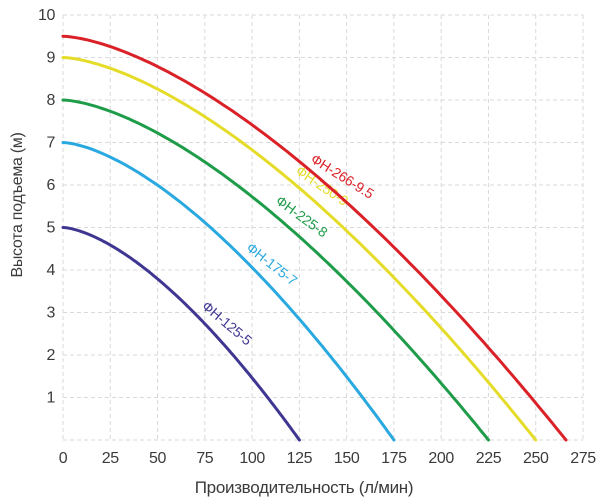  I want to click on y-axis-title: Высота подъема (м), so click(17, 205).